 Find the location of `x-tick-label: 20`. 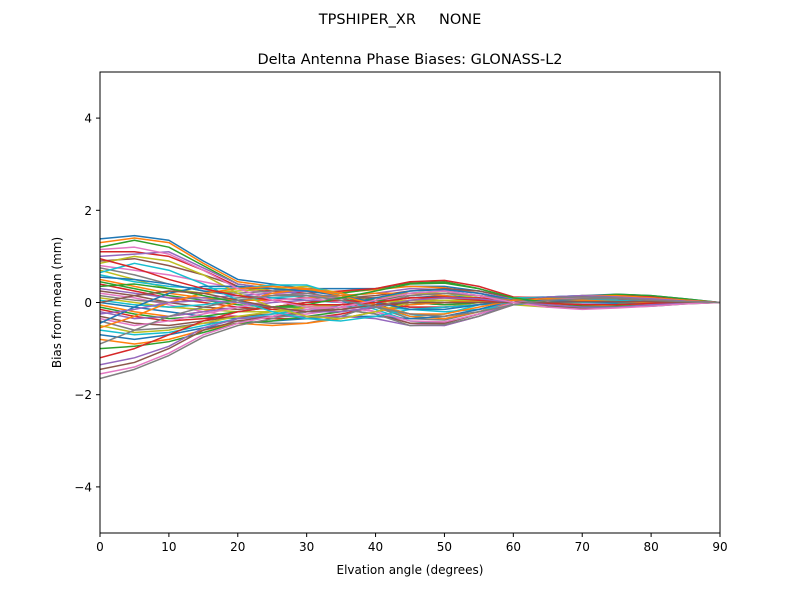

x-tick-label: 20 is located at coordinates (237, 547).